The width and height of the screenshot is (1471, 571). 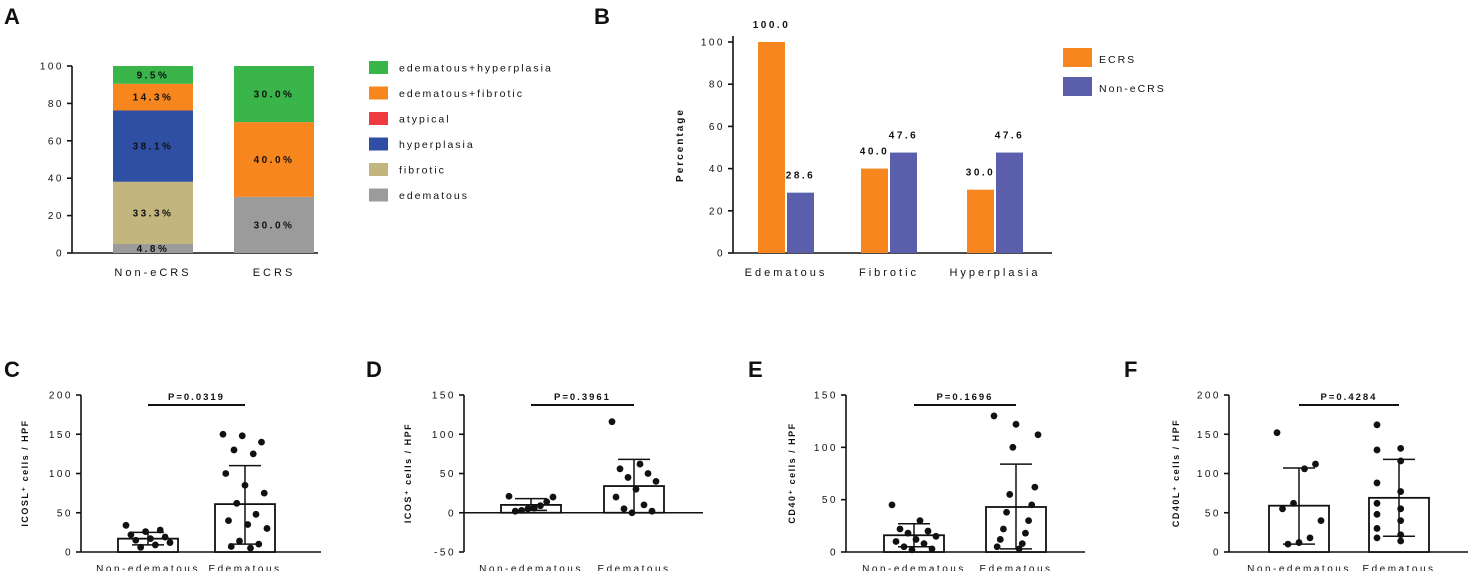 I want to click on p-value-e: P=0.1696, so click(x=965, y=397).